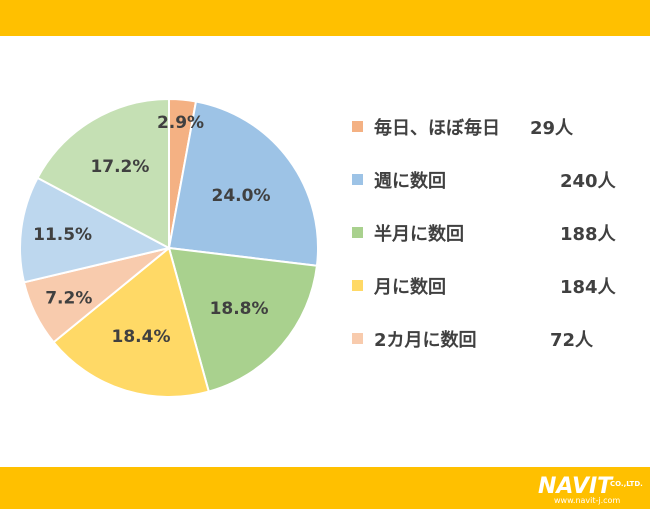  I want to click on slice-percent-label: 17.2%, so click(119, 167).